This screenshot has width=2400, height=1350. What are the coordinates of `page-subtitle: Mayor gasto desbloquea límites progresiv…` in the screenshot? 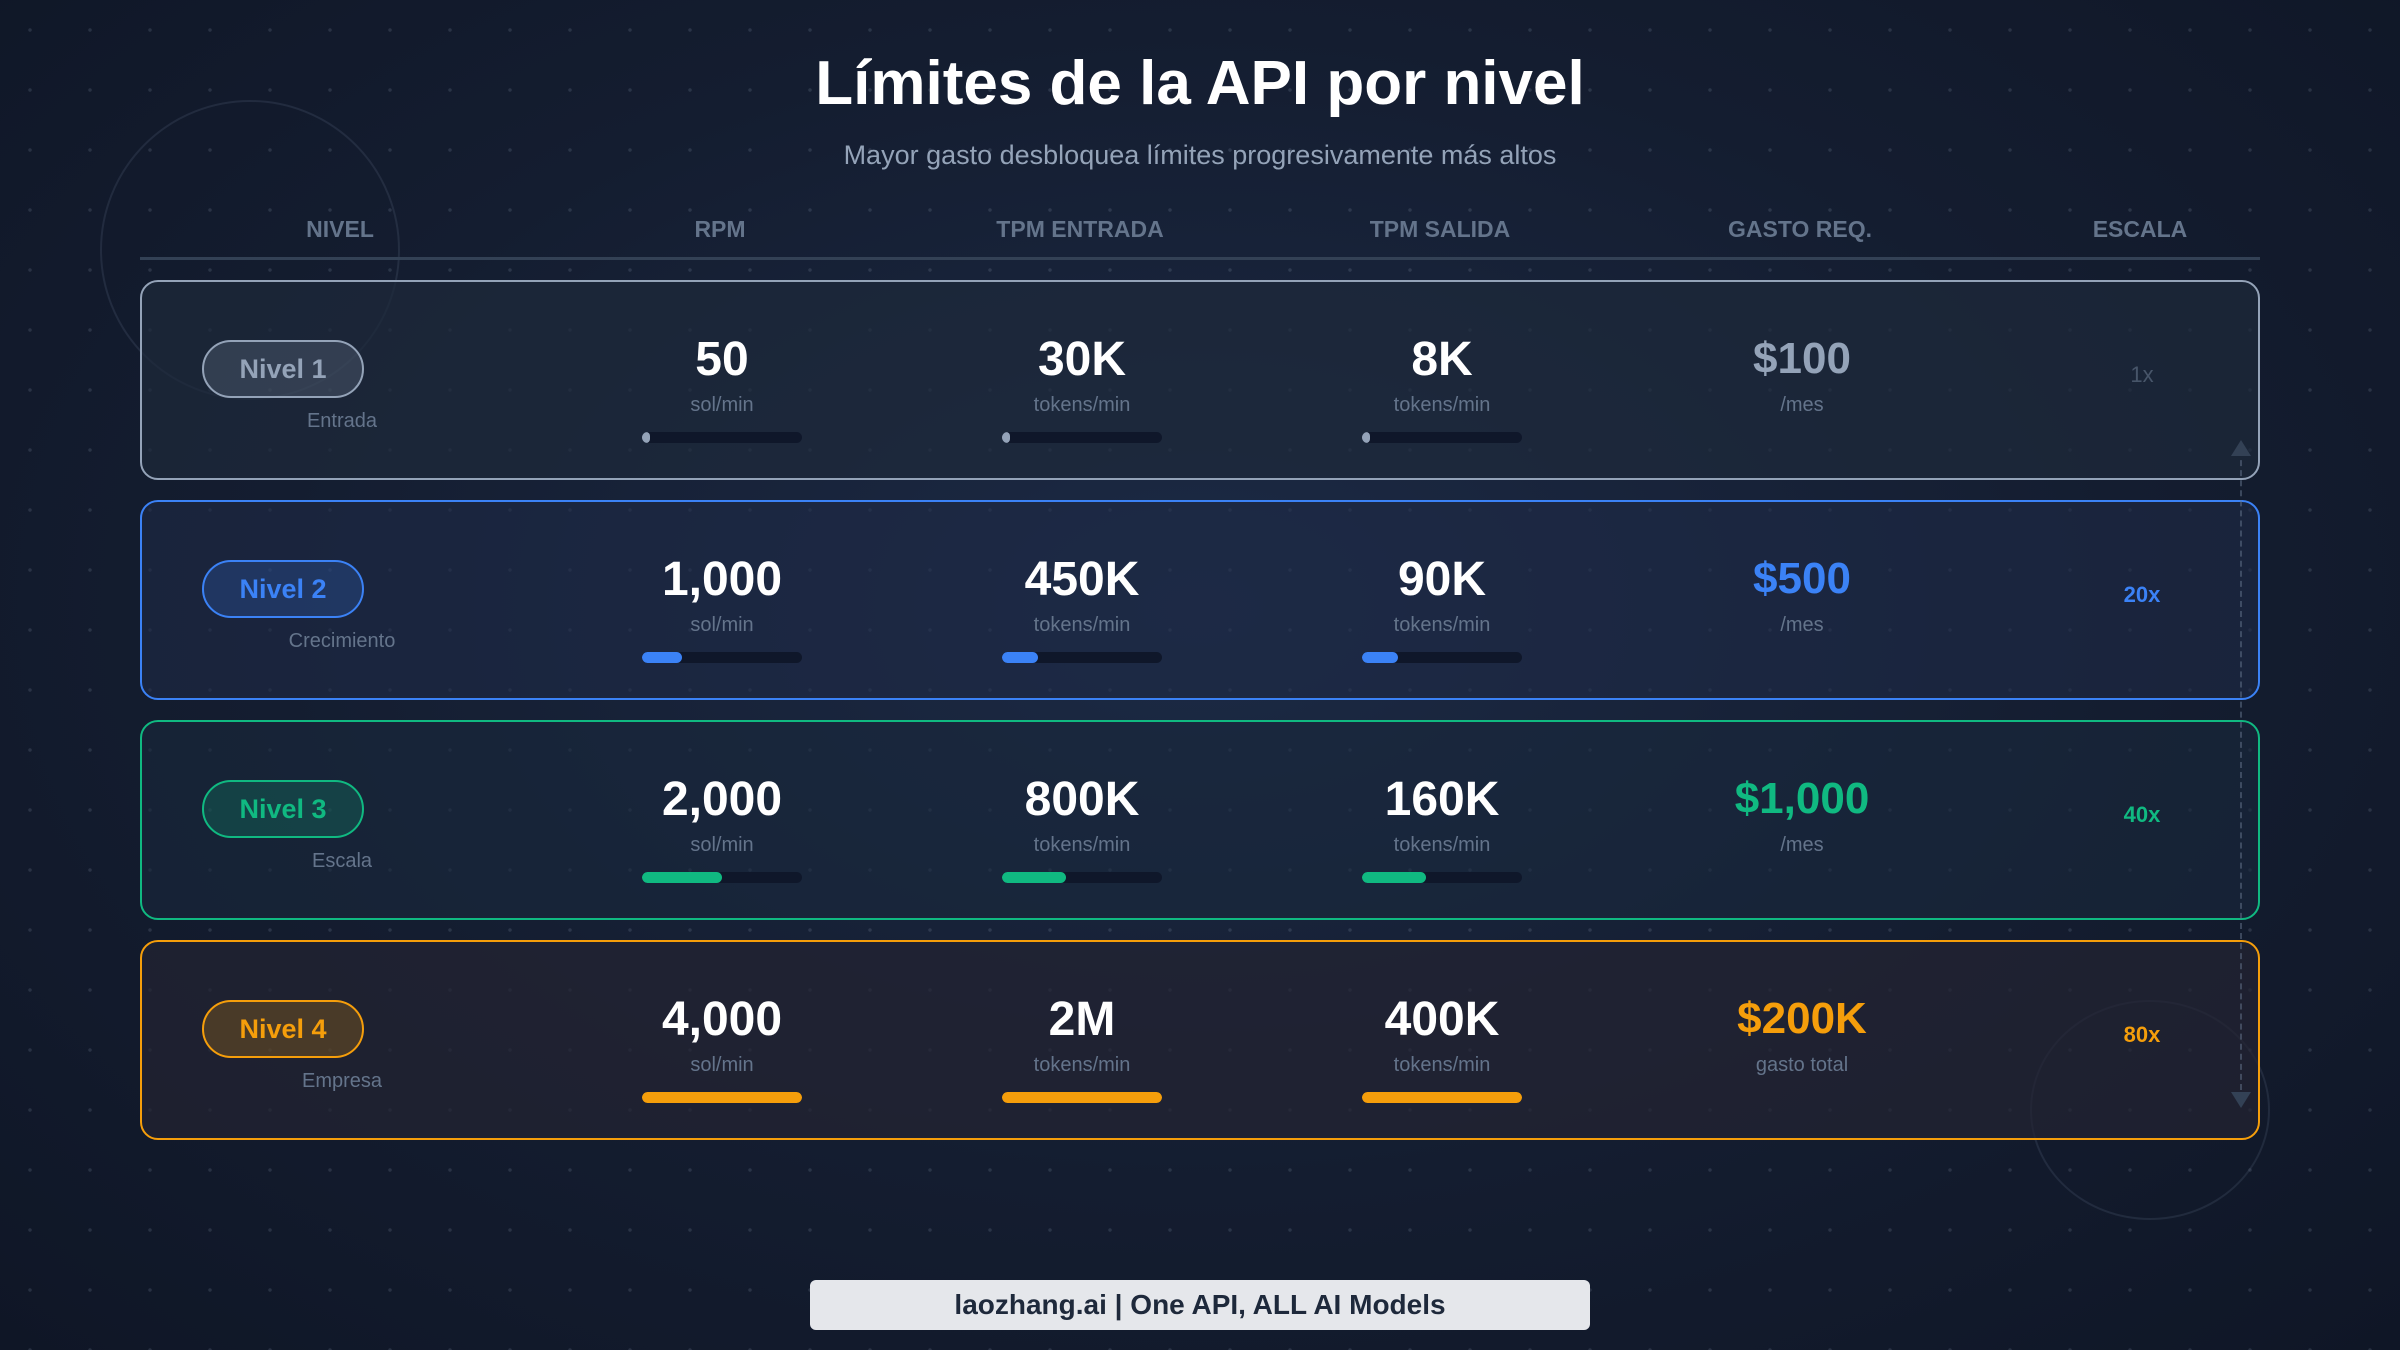 It's located at (1200, 155).